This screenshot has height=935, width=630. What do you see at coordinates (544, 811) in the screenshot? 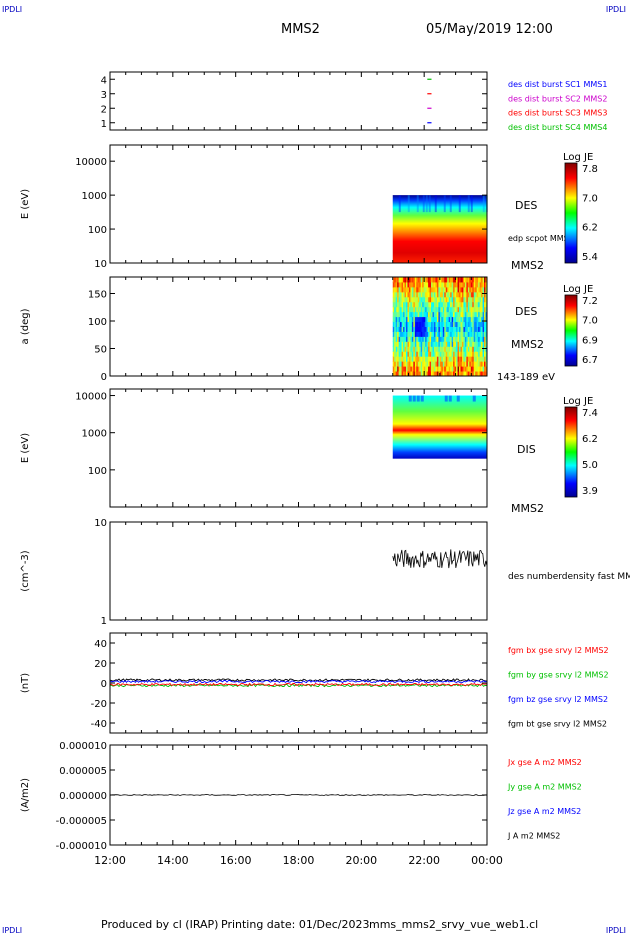
I see `legend-entry: Jz gse A m2 MMS2` at bounding box center [544, 811].